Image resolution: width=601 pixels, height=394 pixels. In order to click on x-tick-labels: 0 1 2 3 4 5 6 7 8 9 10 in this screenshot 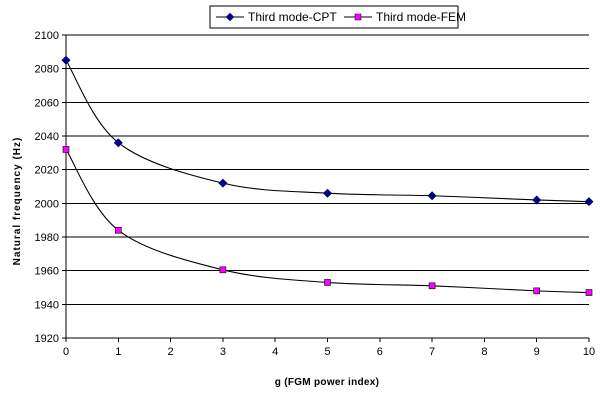, I will do `click(329, 352)`.